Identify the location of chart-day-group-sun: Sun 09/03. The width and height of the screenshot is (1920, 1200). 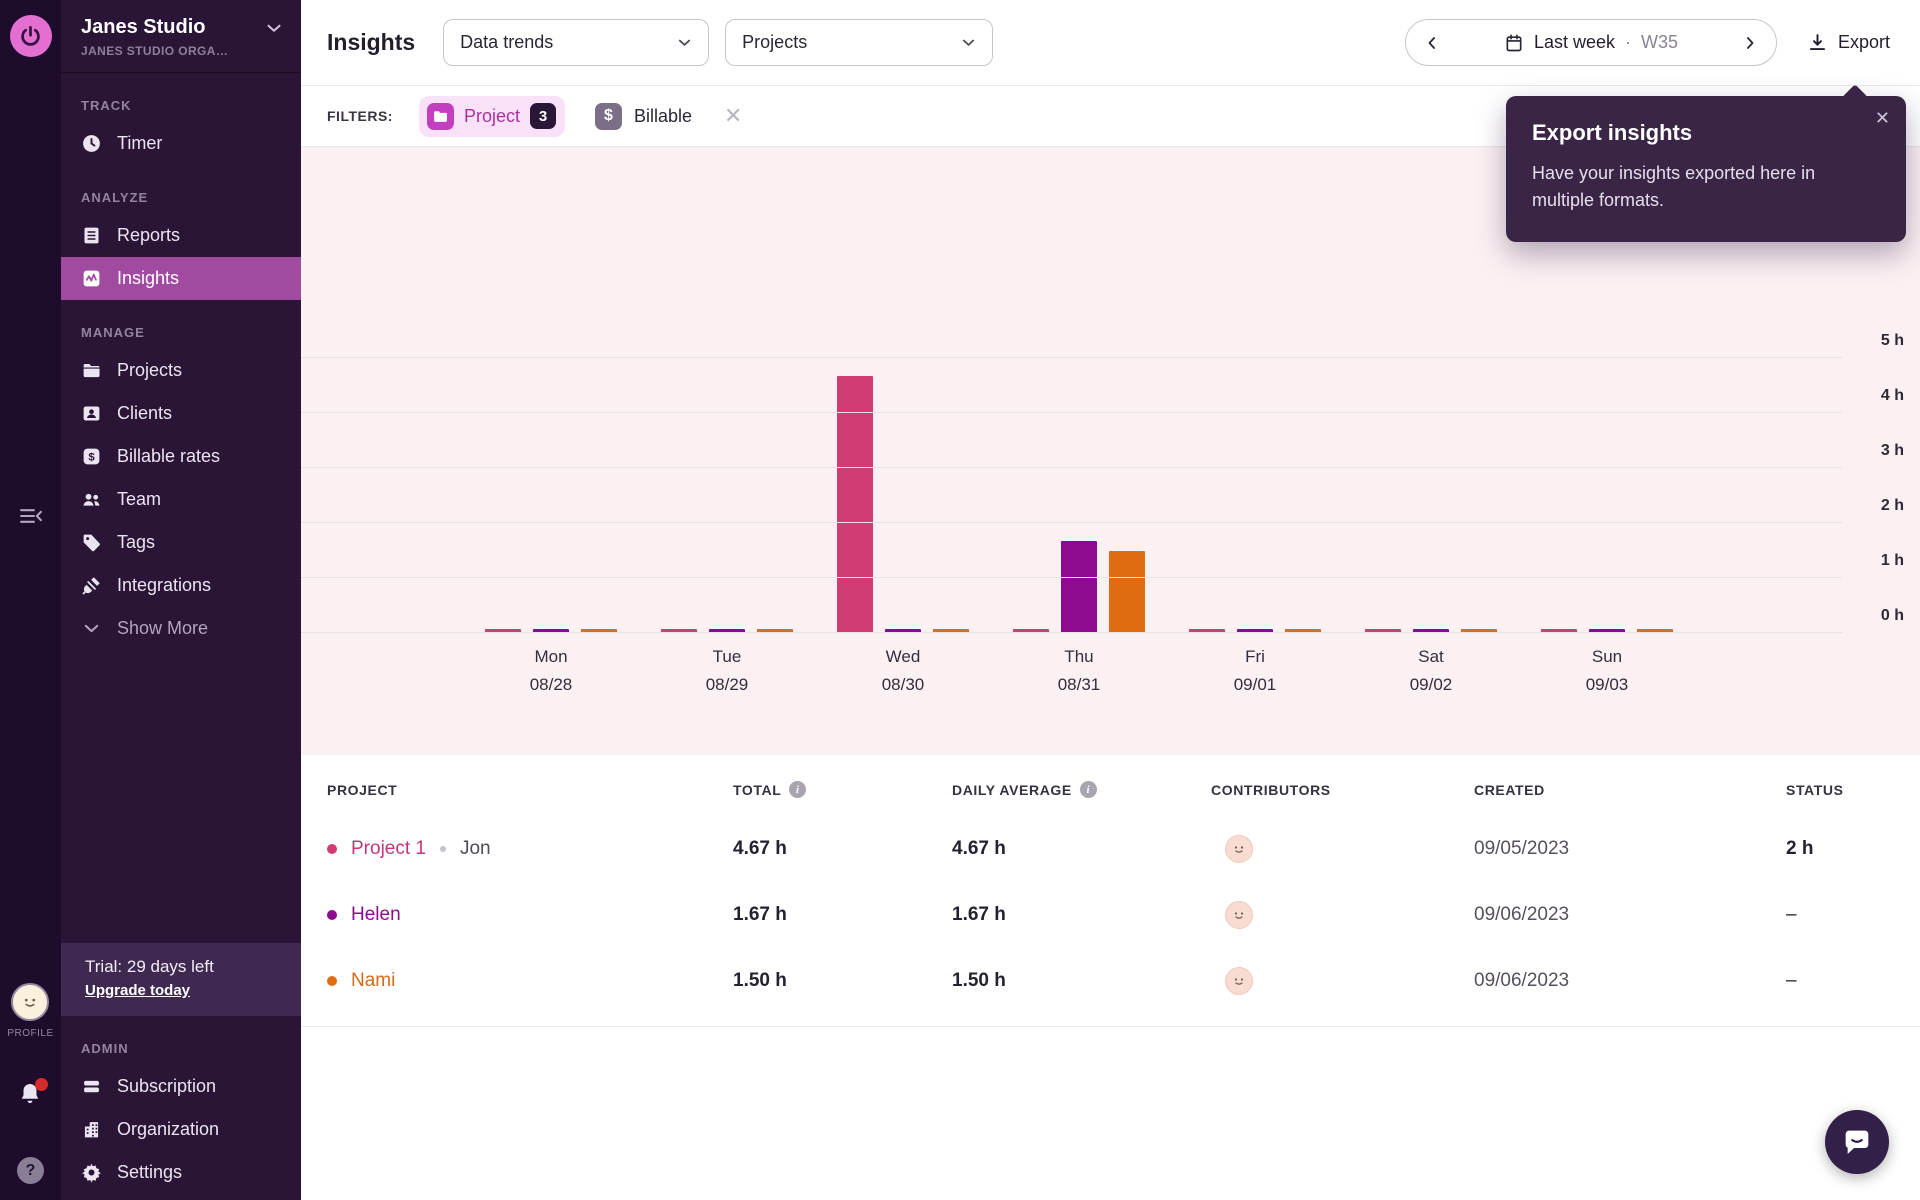
(1607, 513).